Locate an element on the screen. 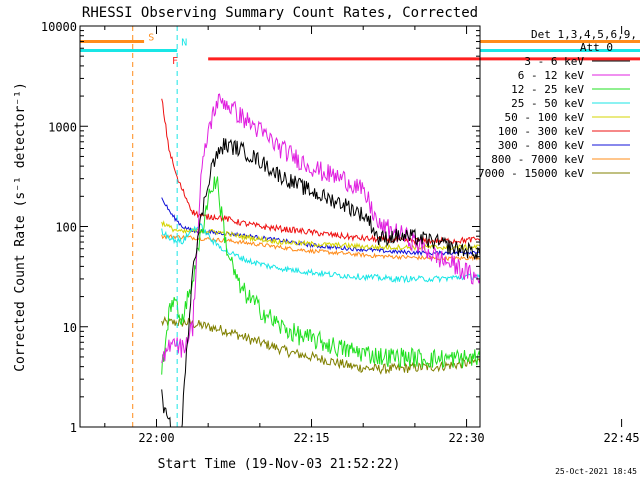 The image size is (640, 480). y-tick-label: 10000 is located at coordinates (59, 27).